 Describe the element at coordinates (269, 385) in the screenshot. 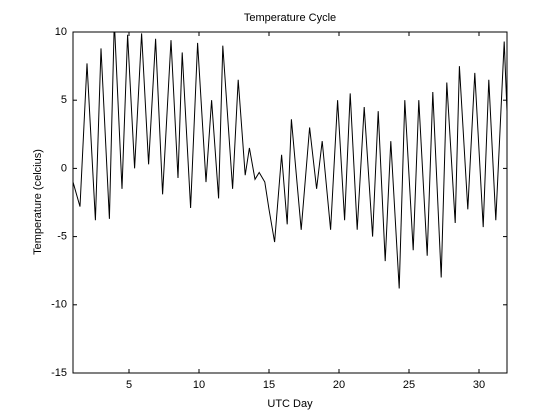

I see `x-tick-label: 15` at that location.